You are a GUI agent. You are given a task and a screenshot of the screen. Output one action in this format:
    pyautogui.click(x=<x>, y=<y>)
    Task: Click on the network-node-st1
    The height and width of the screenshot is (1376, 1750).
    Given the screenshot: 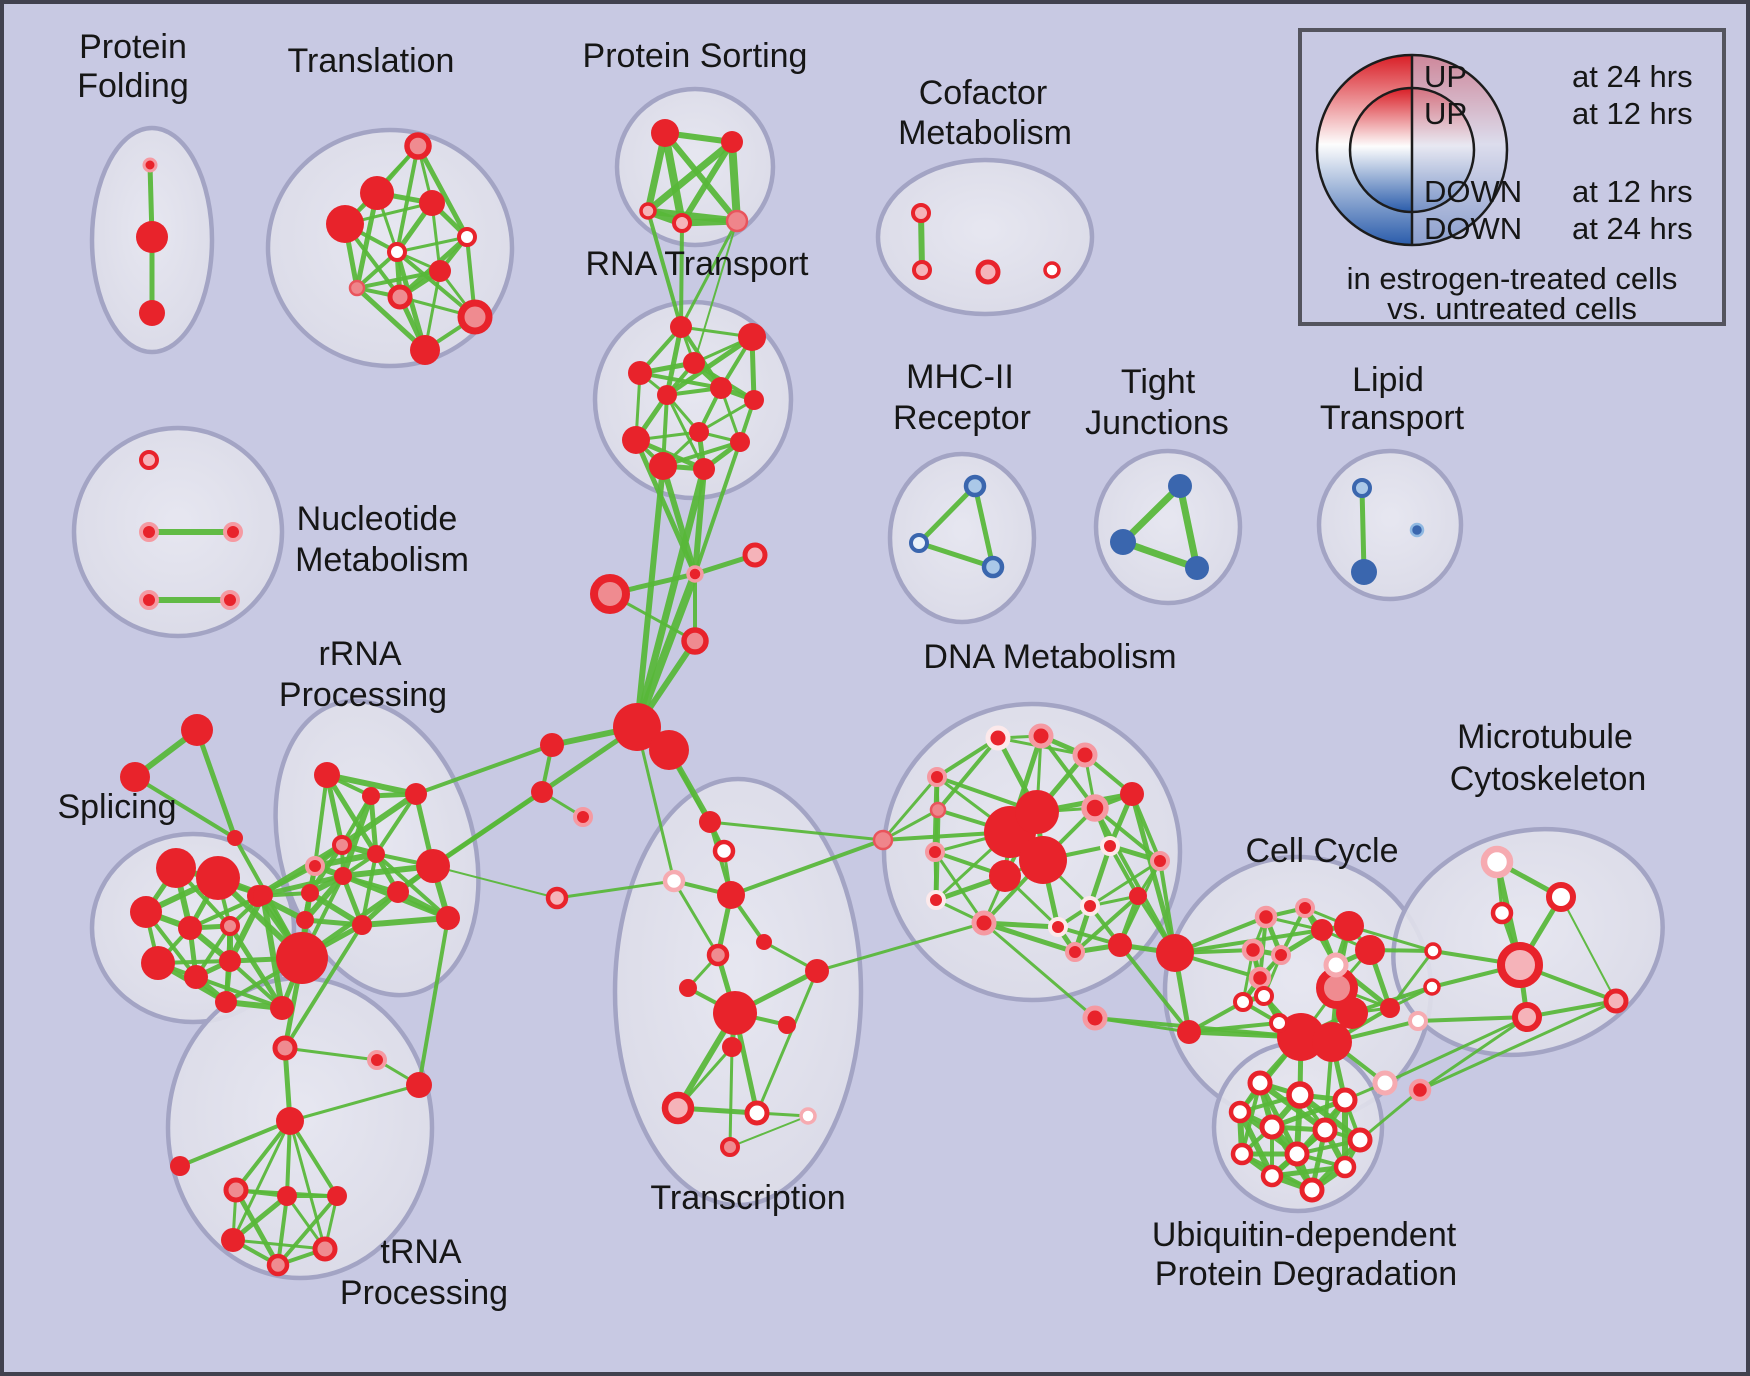 What is the action you would take?
    pyautogui.click(x=197, y=730)
    